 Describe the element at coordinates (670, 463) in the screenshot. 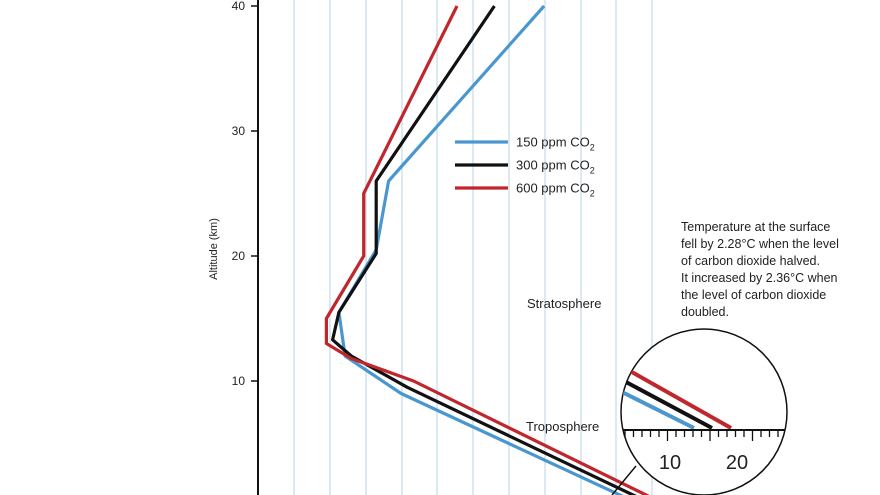

I see `inset-scale-label: 10` at that location.